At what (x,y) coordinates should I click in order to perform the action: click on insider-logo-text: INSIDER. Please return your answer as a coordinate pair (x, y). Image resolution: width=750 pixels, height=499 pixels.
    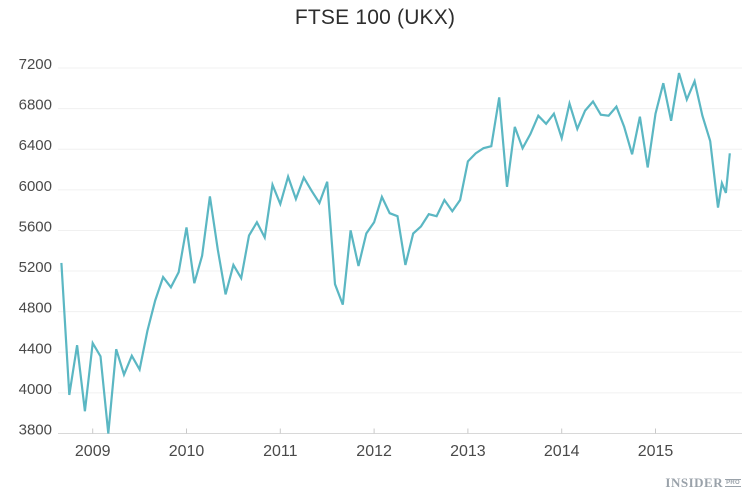
    Looking at the image, I should click on (694, 482).